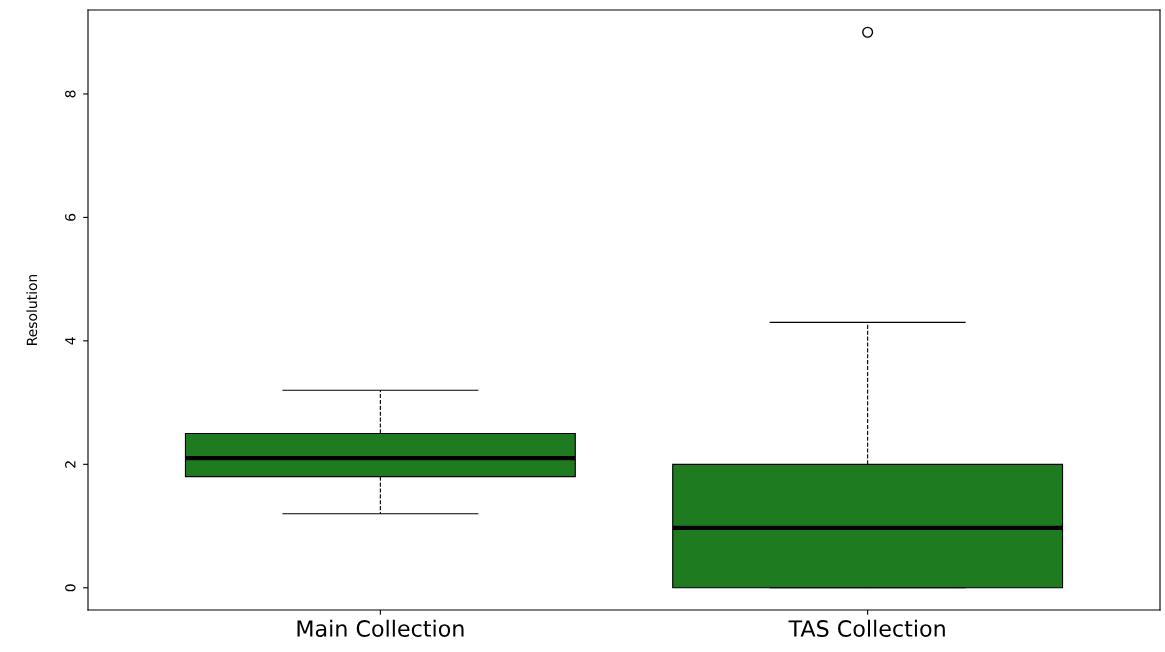 This screenshot has height=652, width=1165. What do you see at coordinates (32, 309) in the screenshot?
I see `y-axis-title: Resolution` at bounding box center [32, 309].